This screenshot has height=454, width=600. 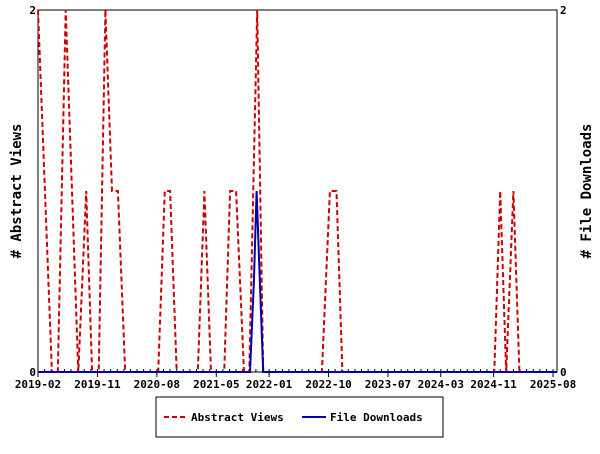 What do you see at coordinates (157, 384) in the screenshot?
I see `x-tick-label: 2020-08` at bounding box center [157, 384].